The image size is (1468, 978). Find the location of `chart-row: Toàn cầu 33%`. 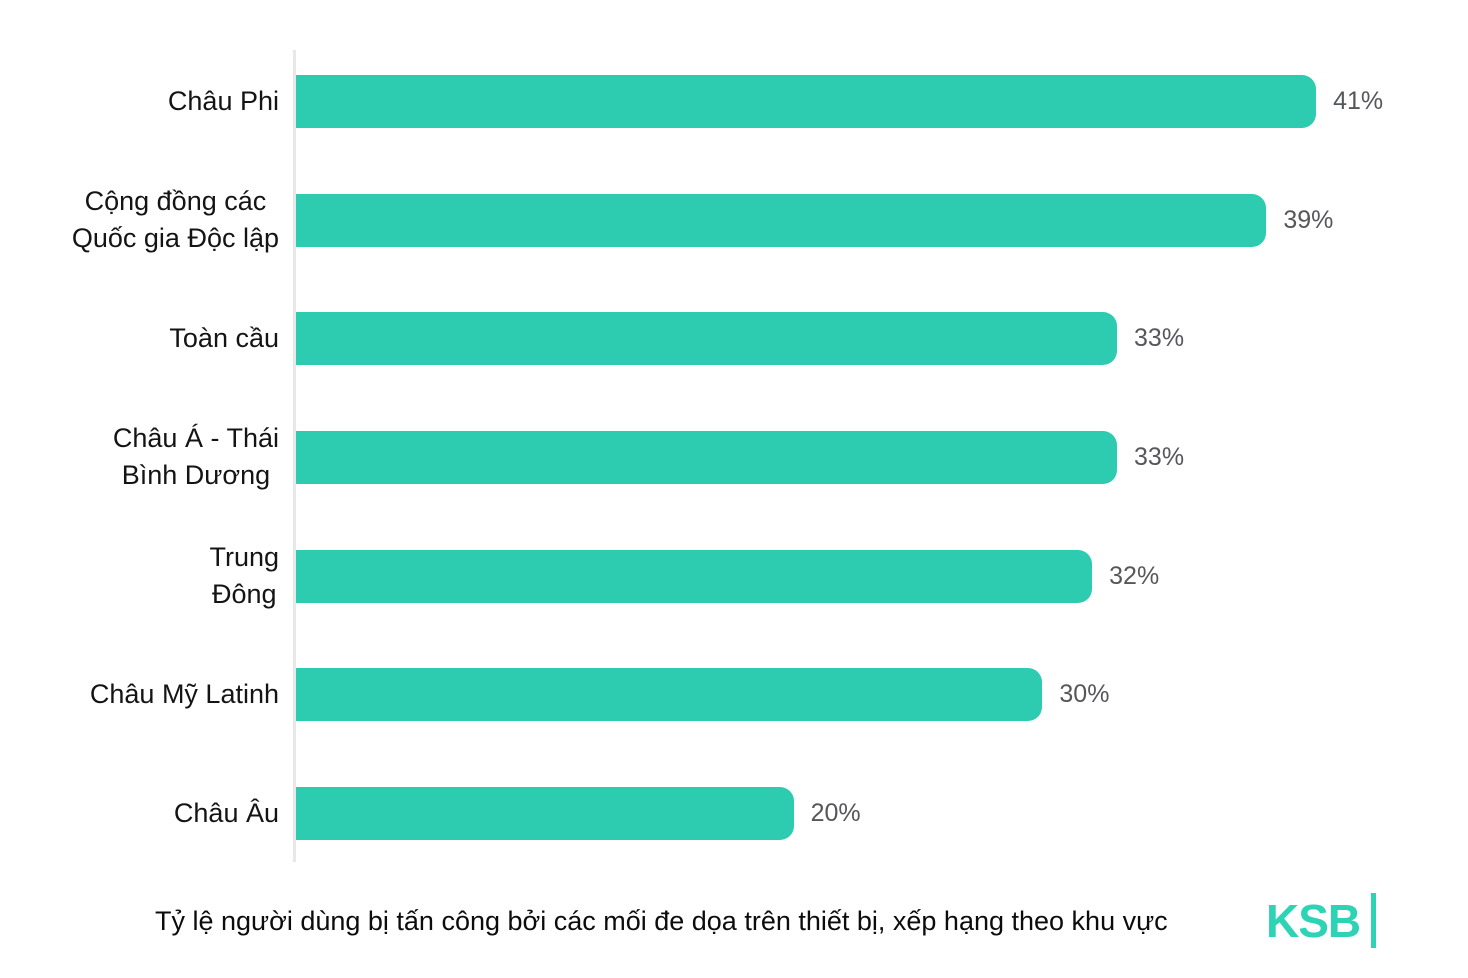

chart-row: Toàn cầu 33% is located at coordinates (734, 338).